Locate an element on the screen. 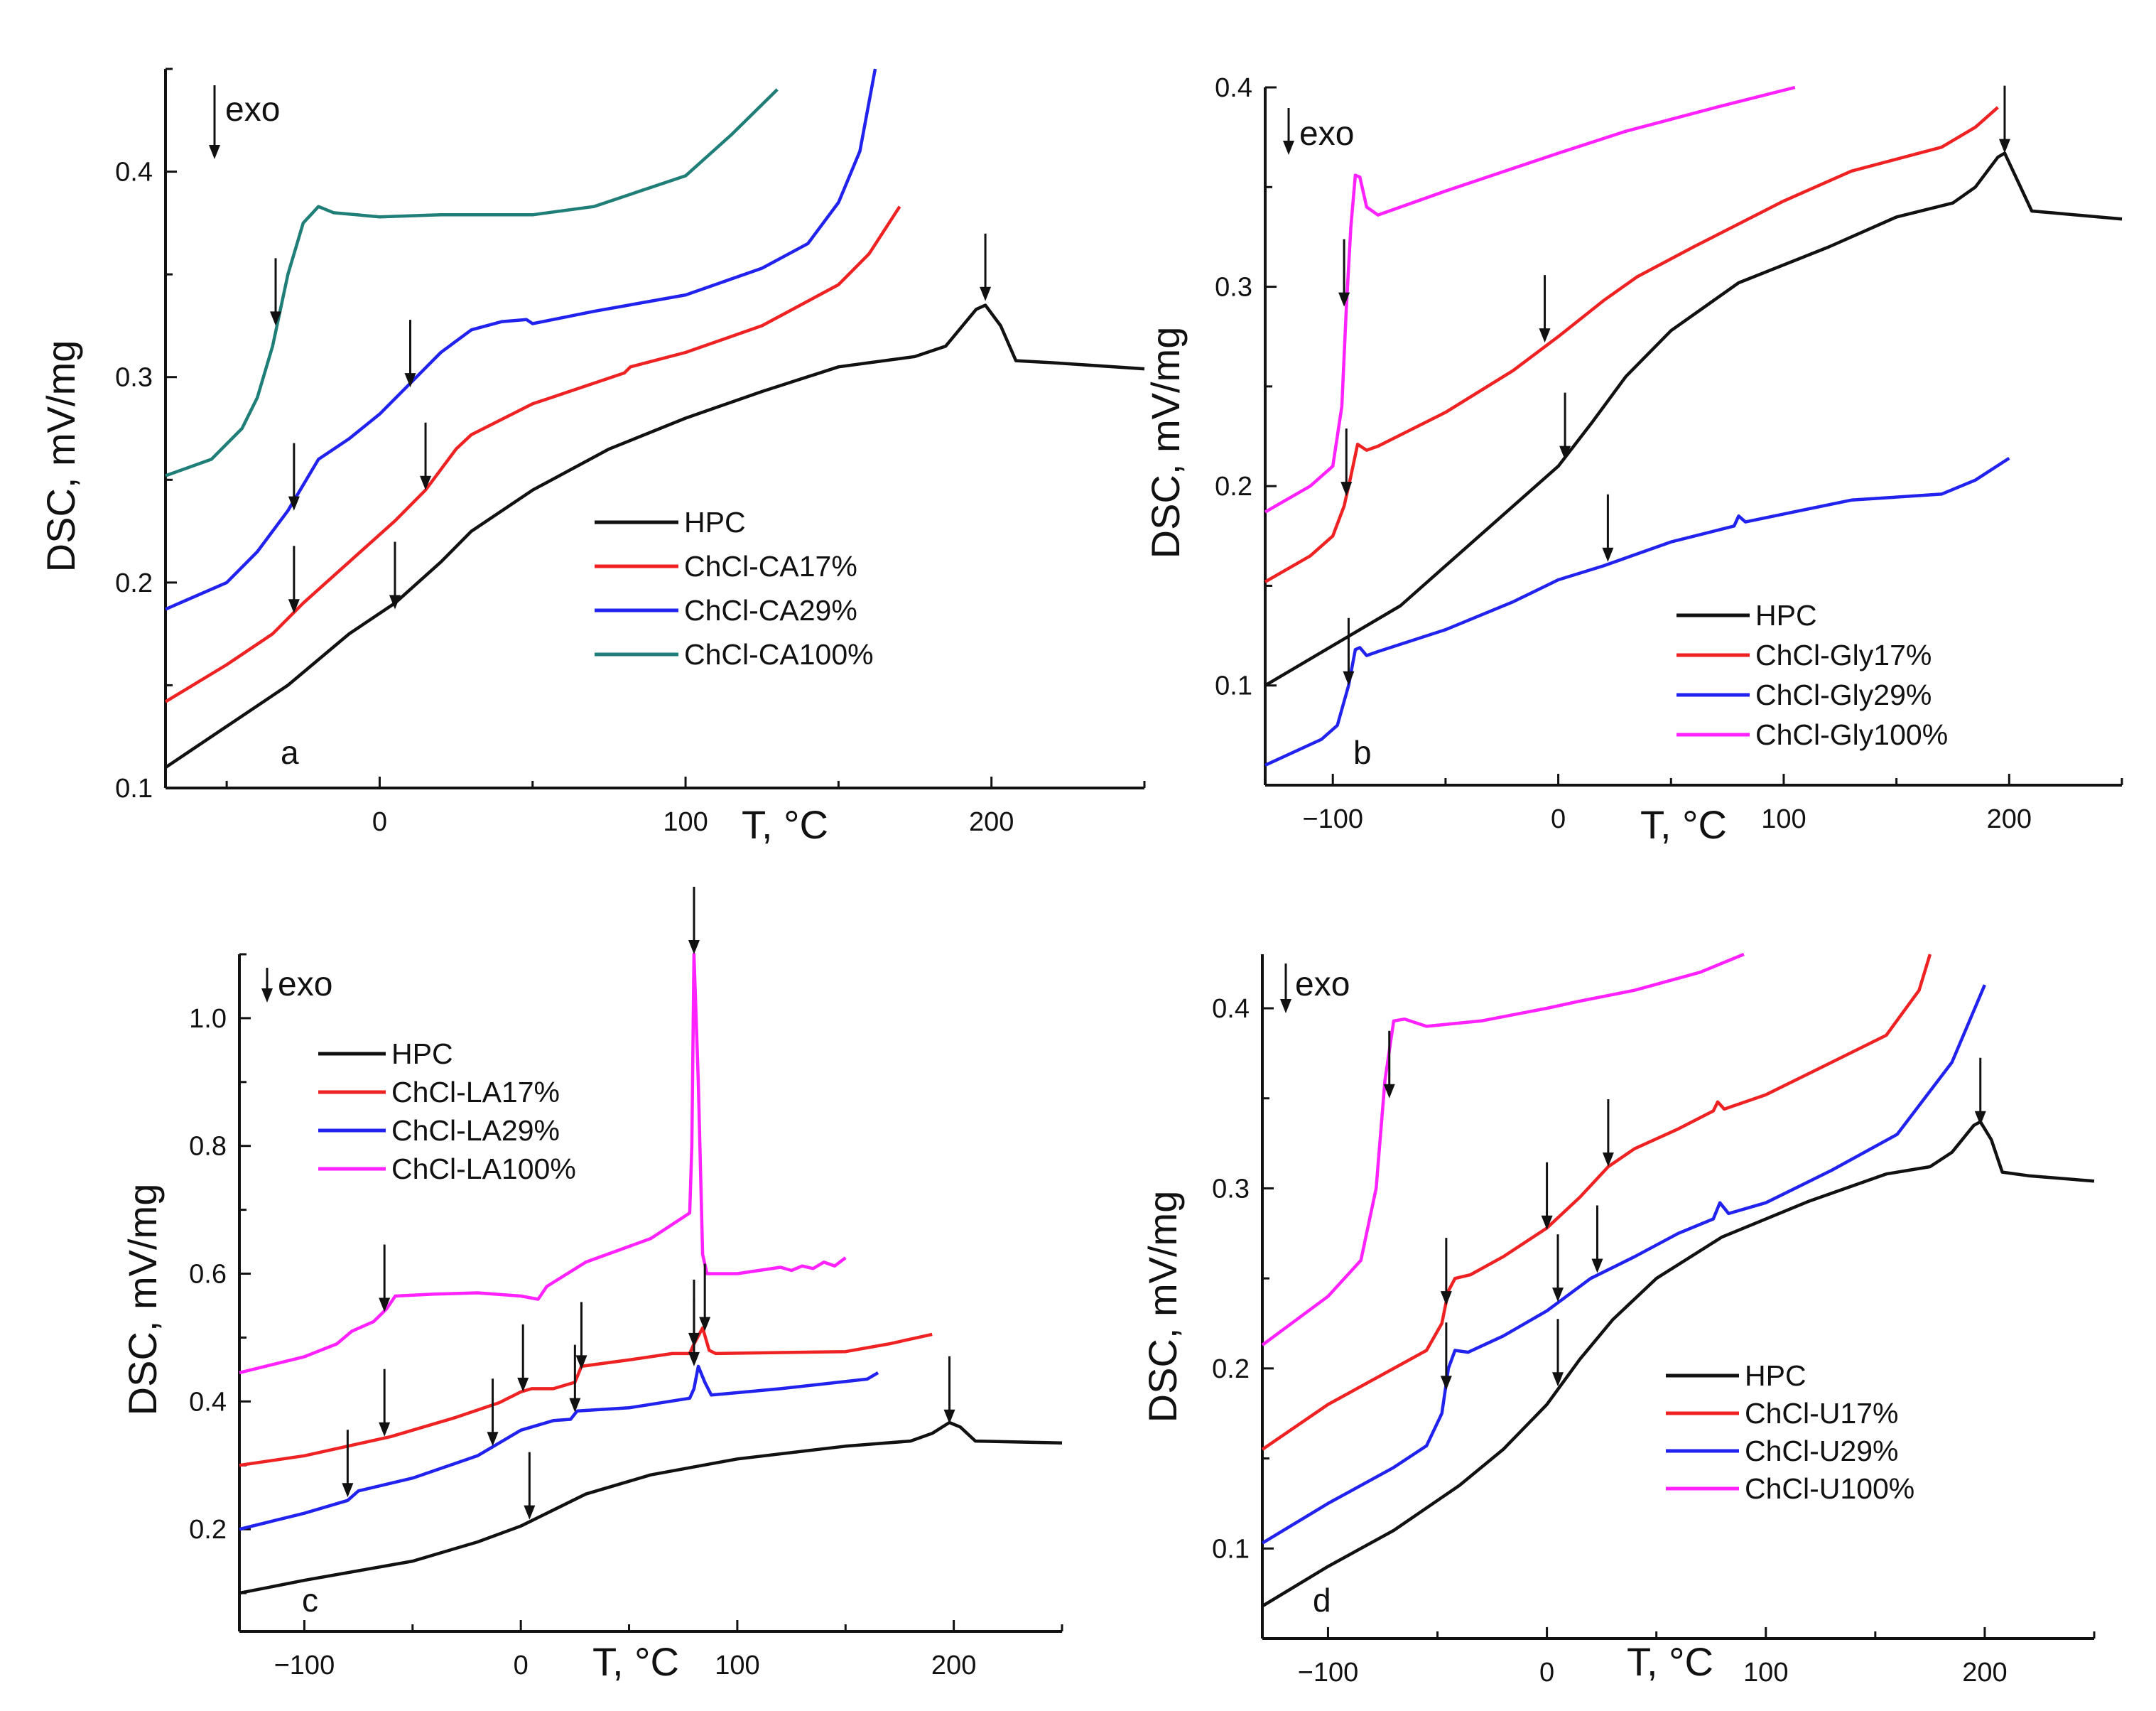  series-line-chcl-u17- is located at coordinates (1596, 1202).